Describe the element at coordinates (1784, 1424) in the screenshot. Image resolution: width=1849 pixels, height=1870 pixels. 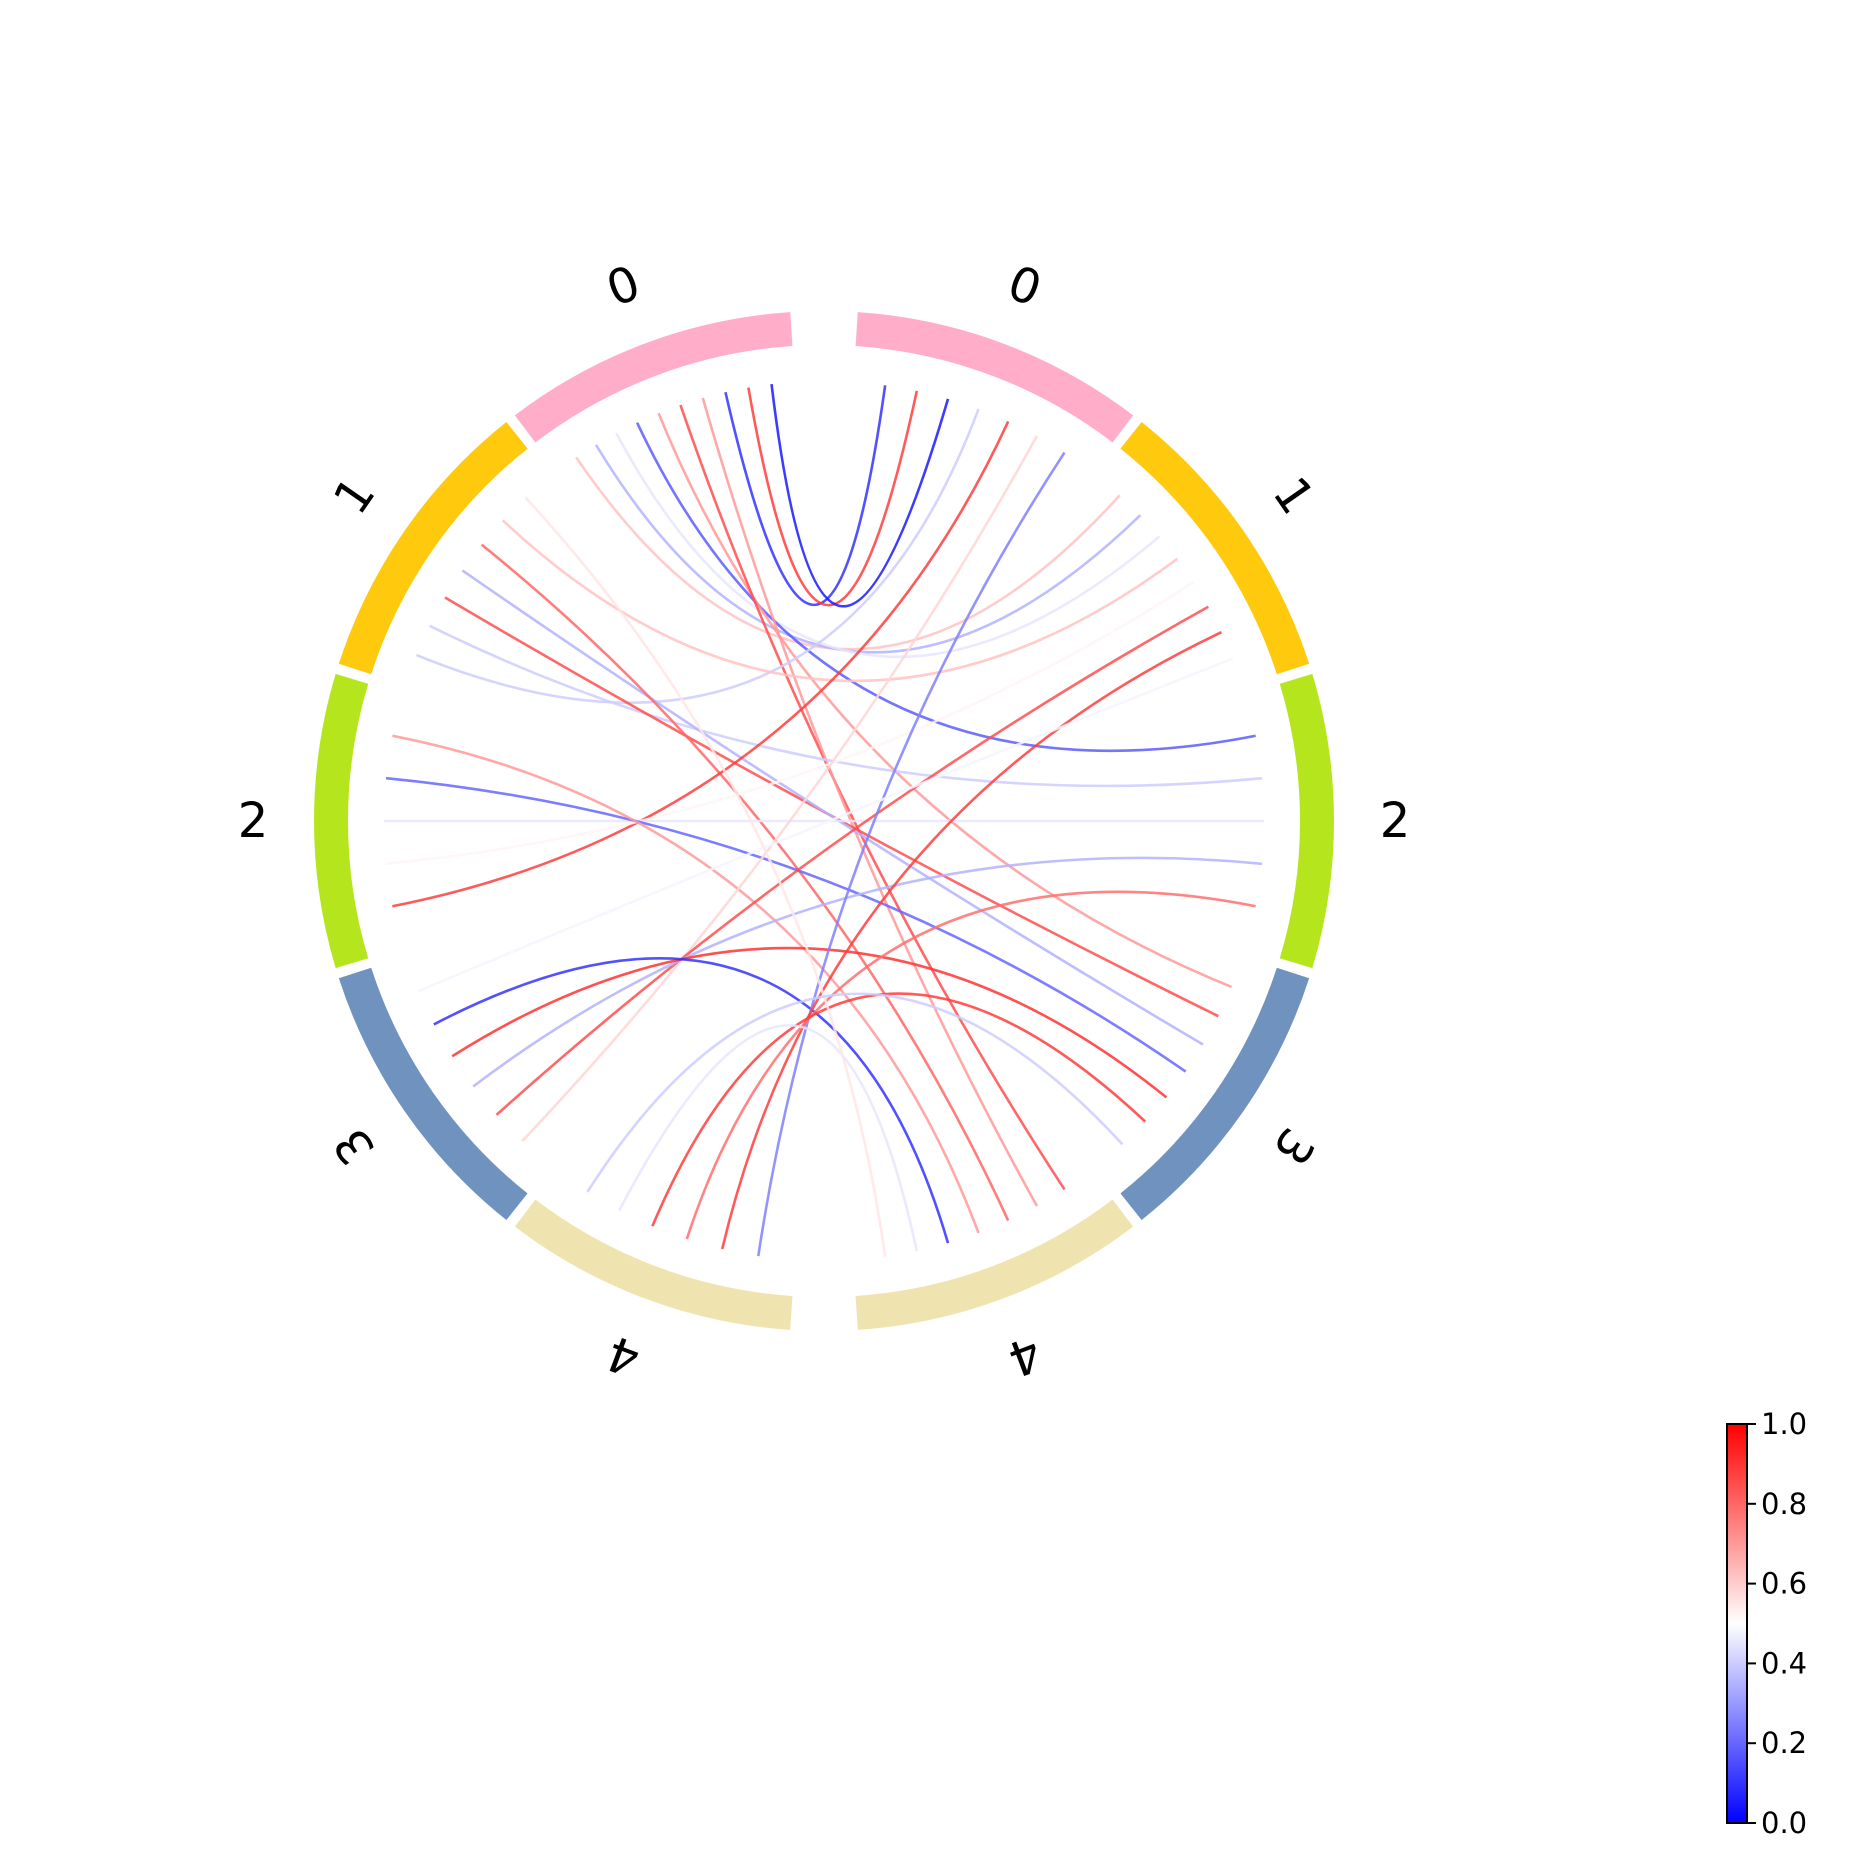
I see `colorbar-tick-label-5: 1.0` at that location.